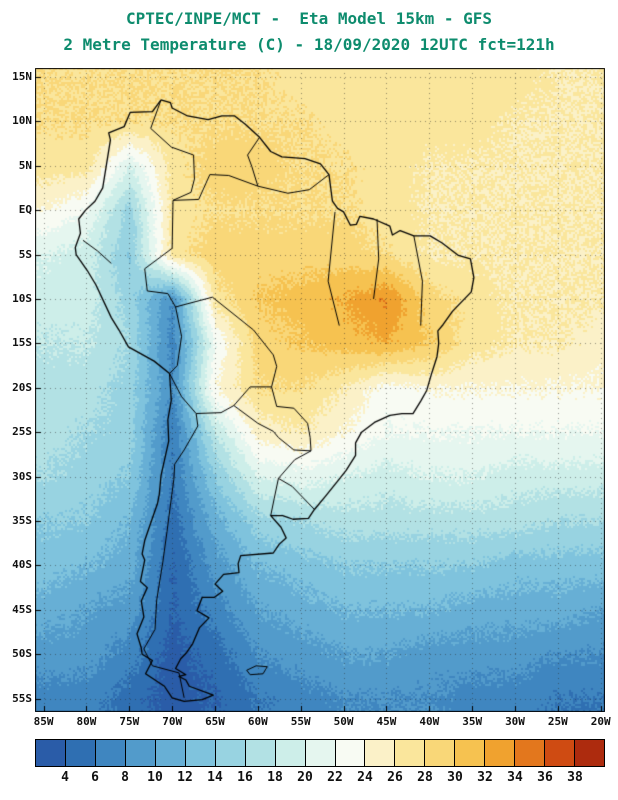 The image size is (618, 800). I want to click on lon-tick-label: 65W, so click(215, 721).